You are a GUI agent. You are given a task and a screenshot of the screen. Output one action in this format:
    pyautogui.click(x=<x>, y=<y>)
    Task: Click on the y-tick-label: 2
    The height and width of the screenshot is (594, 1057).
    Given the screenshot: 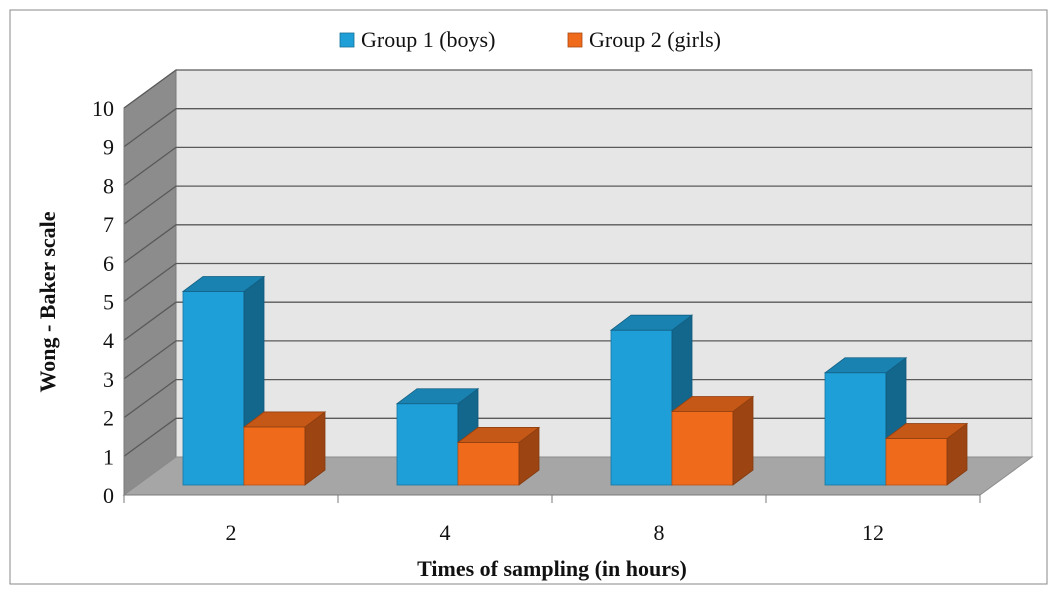 What is the action you would take?
    pyautogui.click(x=108, y=418)
    